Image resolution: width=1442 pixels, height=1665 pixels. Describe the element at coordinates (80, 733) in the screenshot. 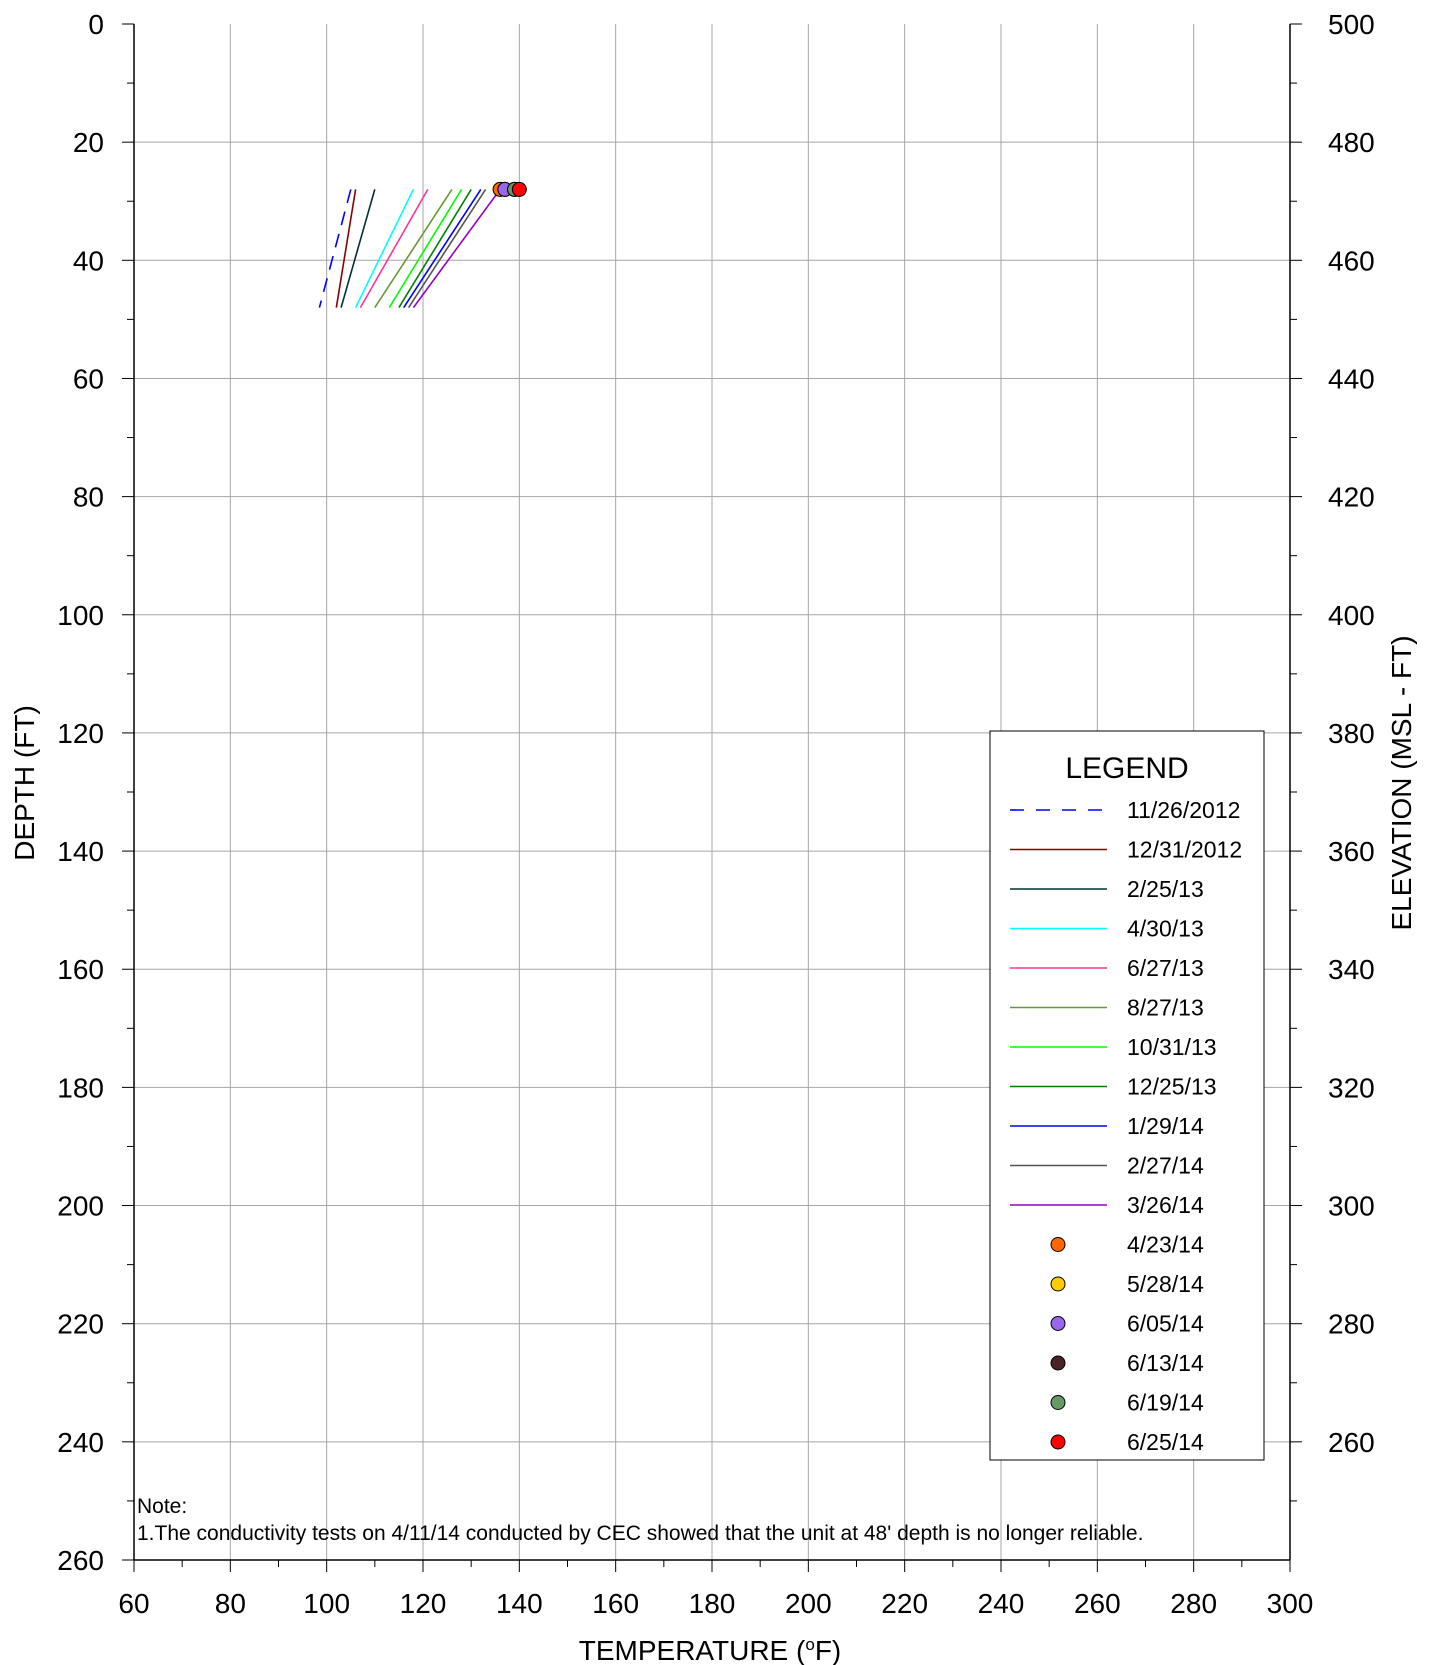

I see `left-y-tick-label: 120` at that location.